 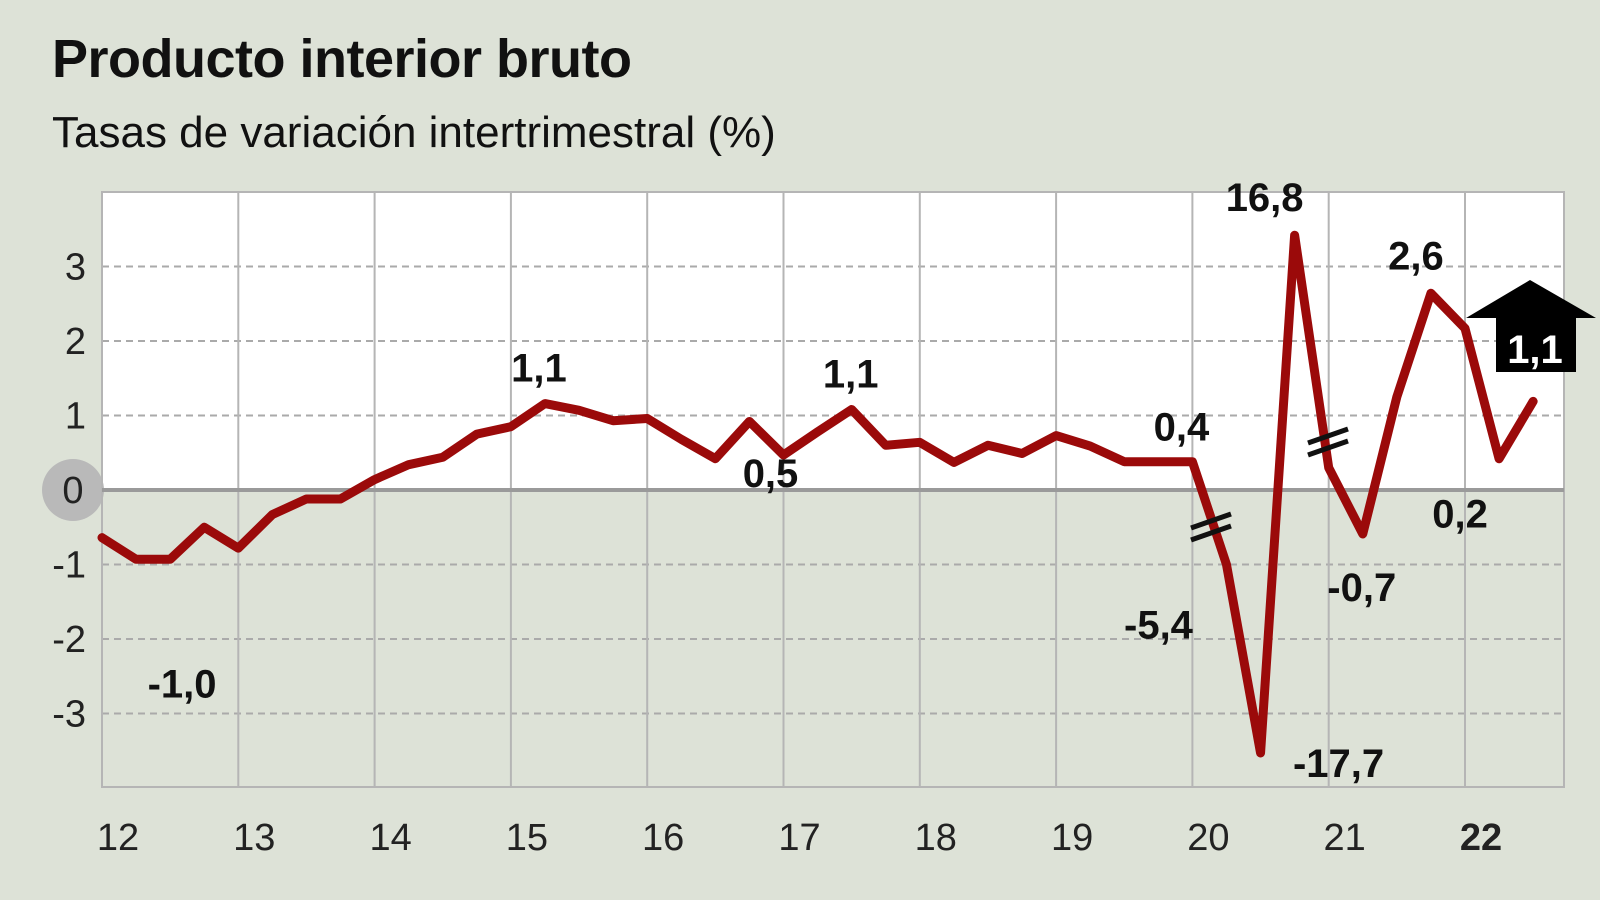 What do you see at coordinates (342, 59) in the screenshot?
I see `chart-title: Producto interior bruto` at bounding box center [342, 59].